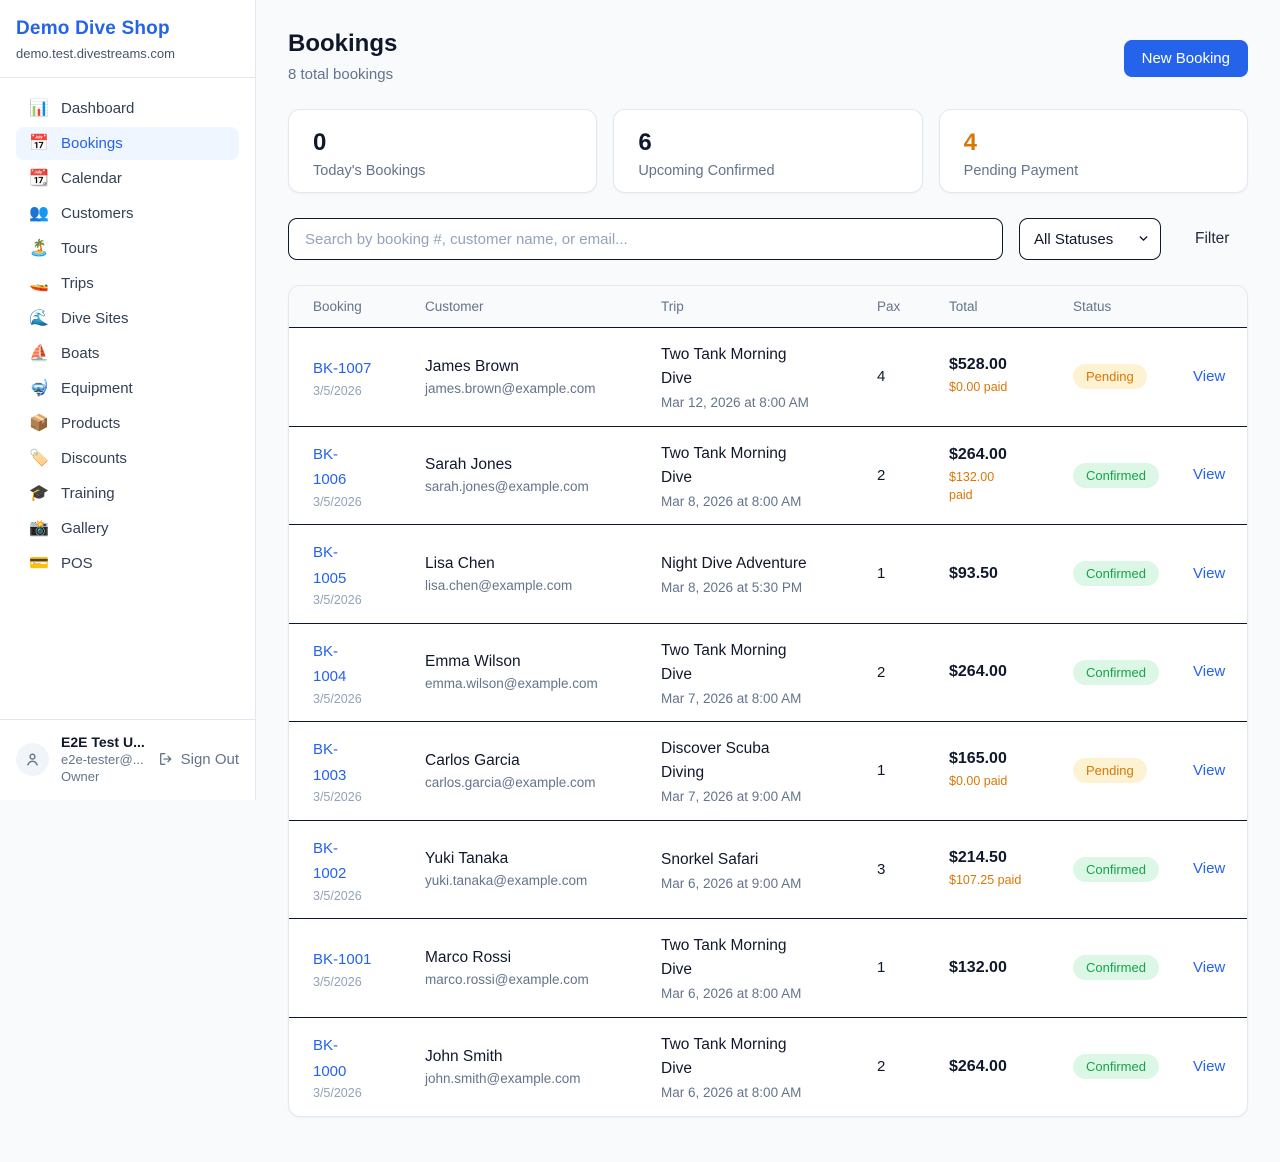  Describe the element at coordinates (510, 782) in the screenshot. I see `customer-email: carlos.garcia@example.com` at that location.